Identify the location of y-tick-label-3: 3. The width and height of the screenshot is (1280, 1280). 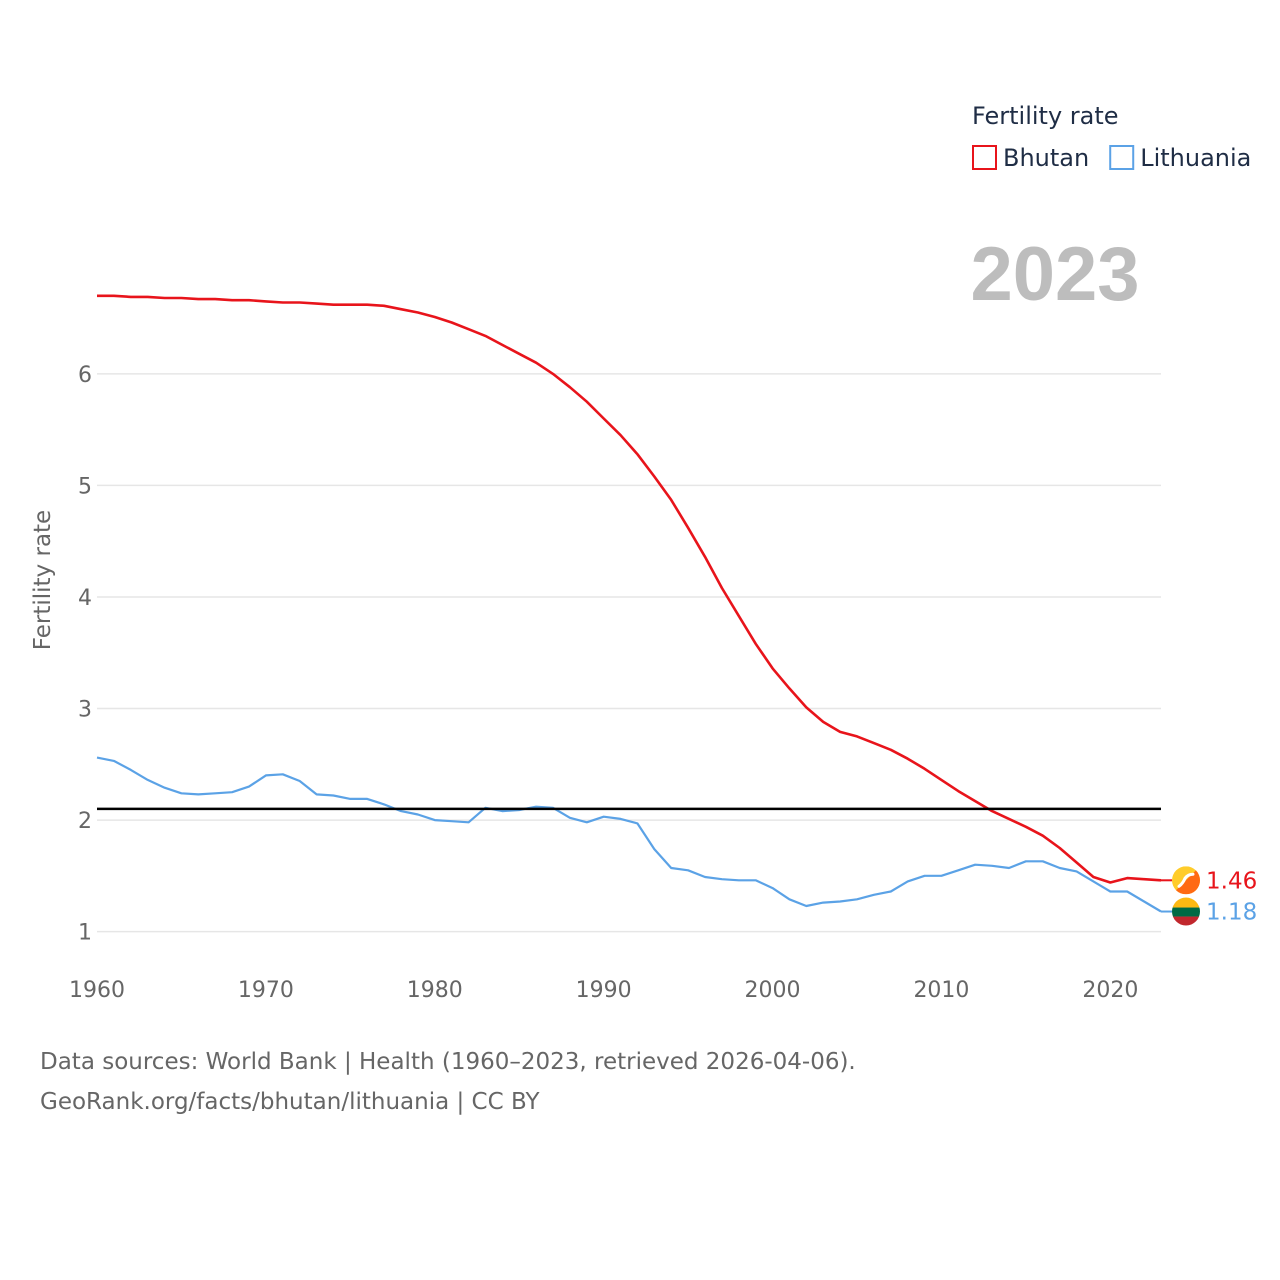
(85, 710).